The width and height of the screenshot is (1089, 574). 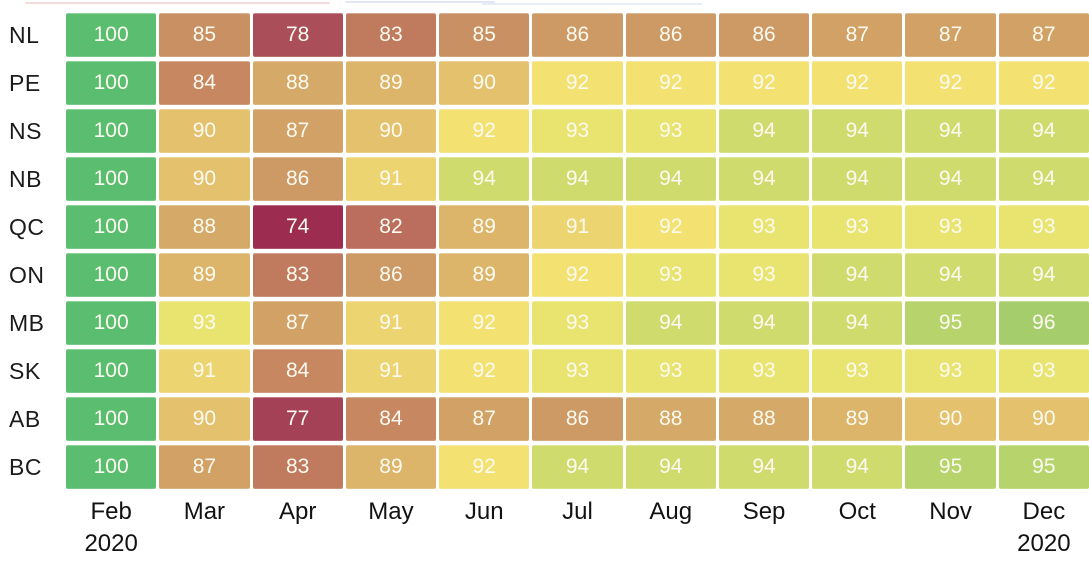 I want to click on heatmap-cell-ON-Dec: 94, so click(x=1043, y=275).